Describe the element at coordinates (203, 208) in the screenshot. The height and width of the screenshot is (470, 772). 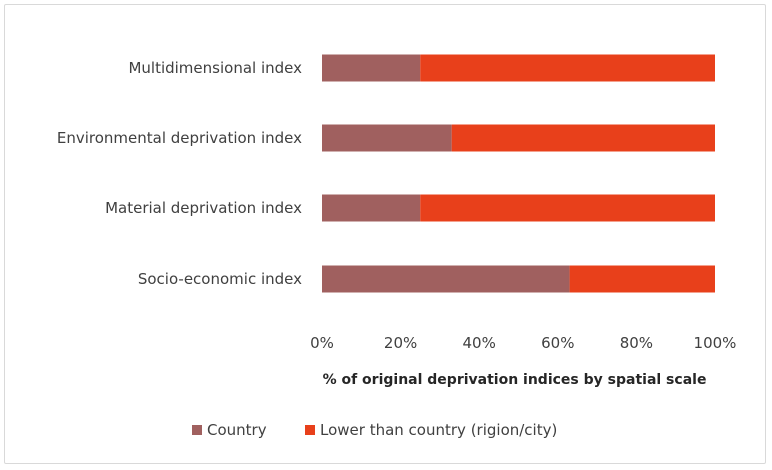
I see `category-label: Material deprivation index` at that location.